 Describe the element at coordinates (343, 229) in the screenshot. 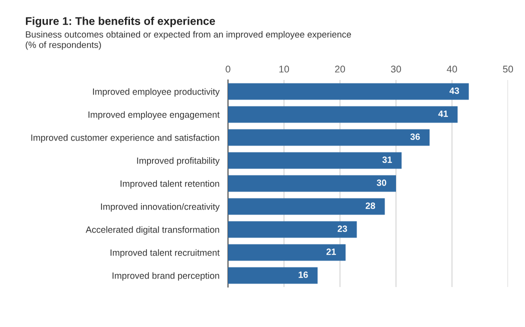

I see `data-label: 23` at that location.